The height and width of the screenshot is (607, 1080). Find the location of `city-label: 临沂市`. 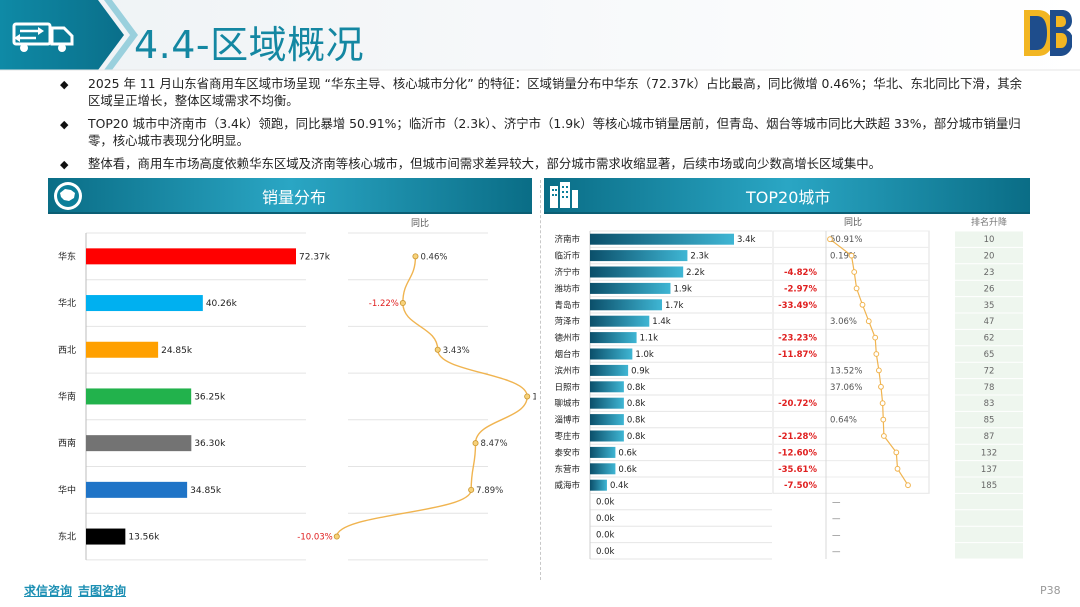

city-label: 临沂市 is located at coordinates (567, 256).